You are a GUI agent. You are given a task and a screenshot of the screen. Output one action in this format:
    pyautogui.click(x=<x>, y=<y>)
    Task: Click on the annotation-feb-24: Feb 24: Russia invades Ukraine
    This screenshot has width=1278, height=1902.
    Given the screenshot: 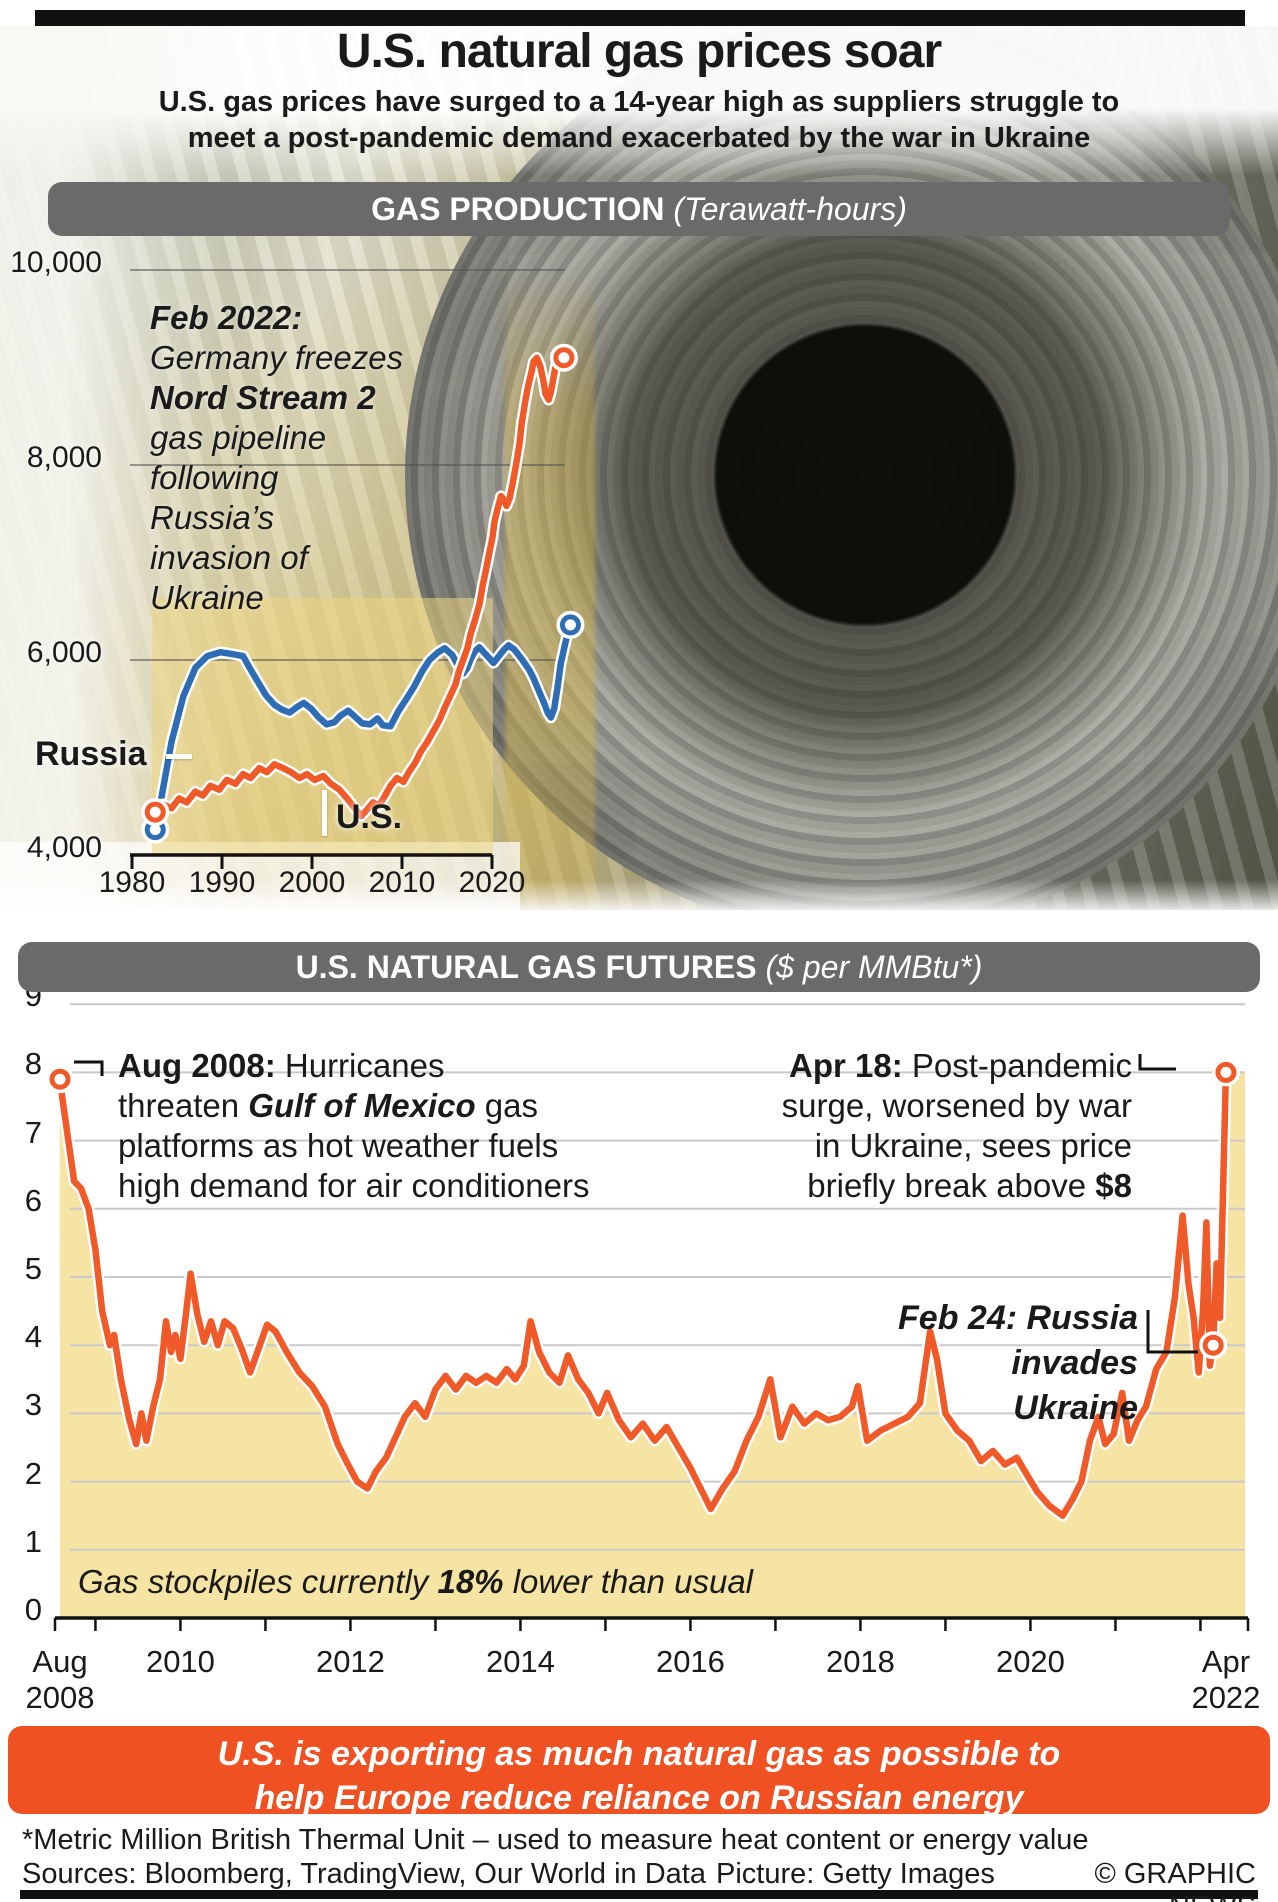 What is the action you would take?
    pyautogui.click(x=1018, y=1363)
    